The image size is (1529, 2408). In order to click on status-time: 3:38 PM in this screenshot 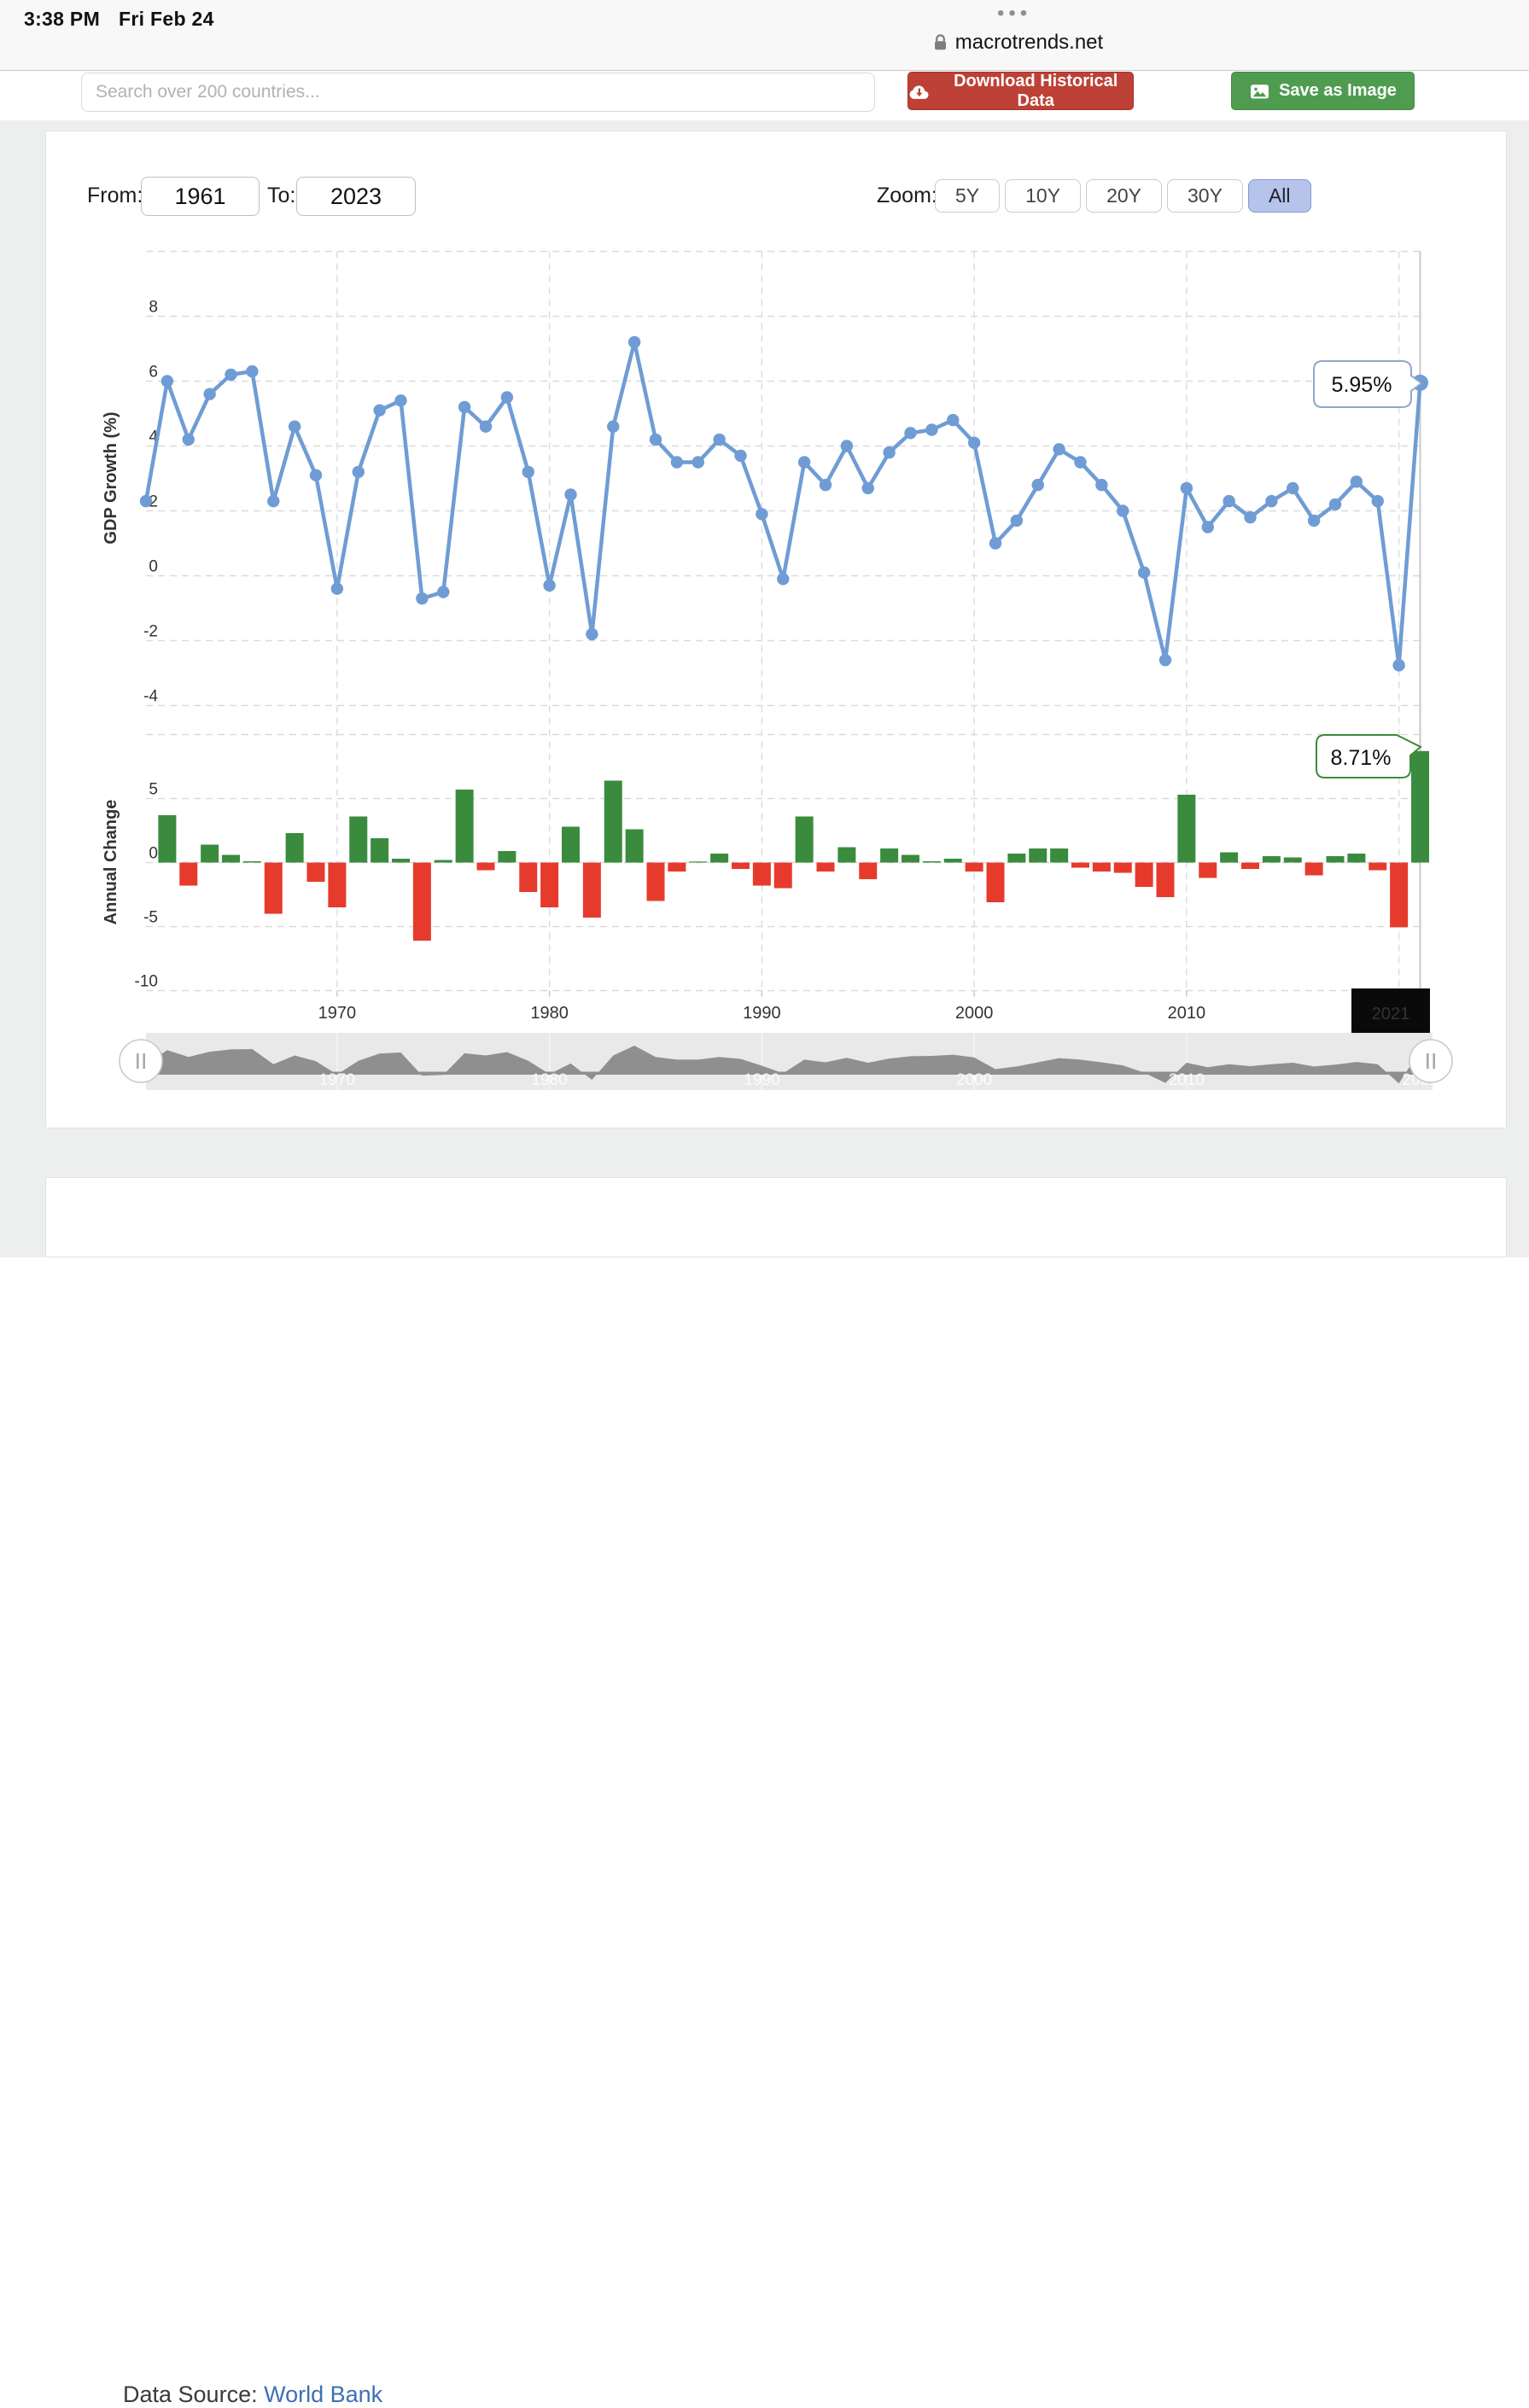, I will do `click(63, 19)`.